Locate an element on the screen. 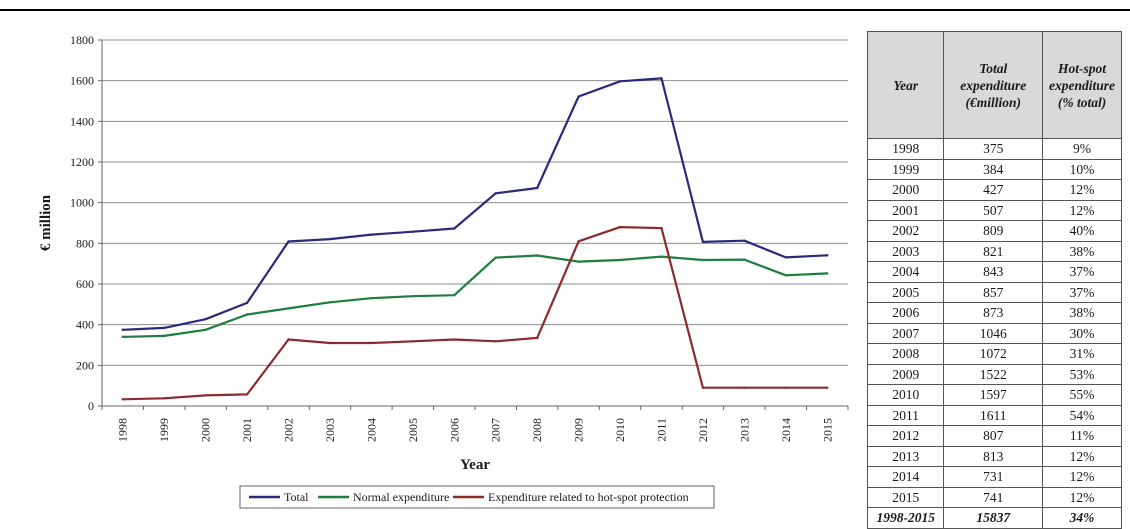  table-cell-total: 507 is located at coordinates (993, 210).